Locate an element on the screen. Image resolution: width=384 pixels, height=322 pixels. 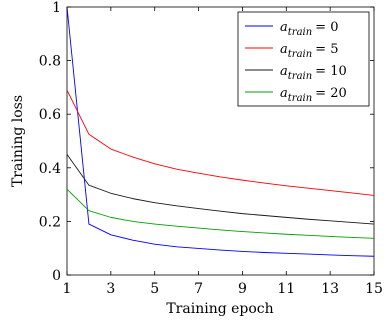
x-tick-label: 5 is located at coordinates (154, 289).